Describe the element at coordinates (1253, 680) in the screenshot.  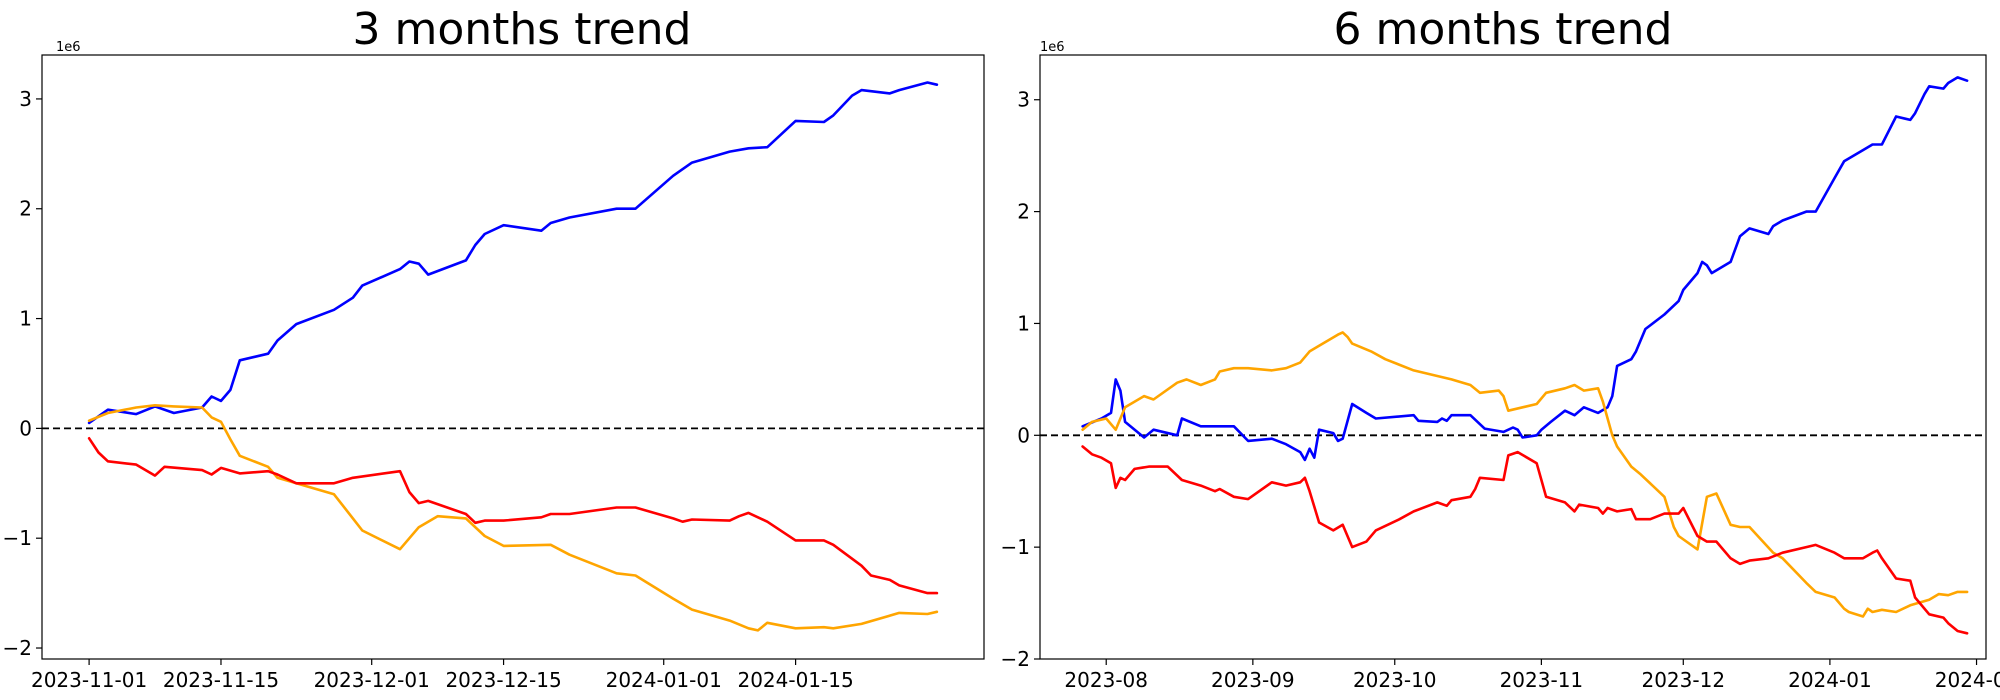
I see `x-tick-label: 2023-09` at that location.